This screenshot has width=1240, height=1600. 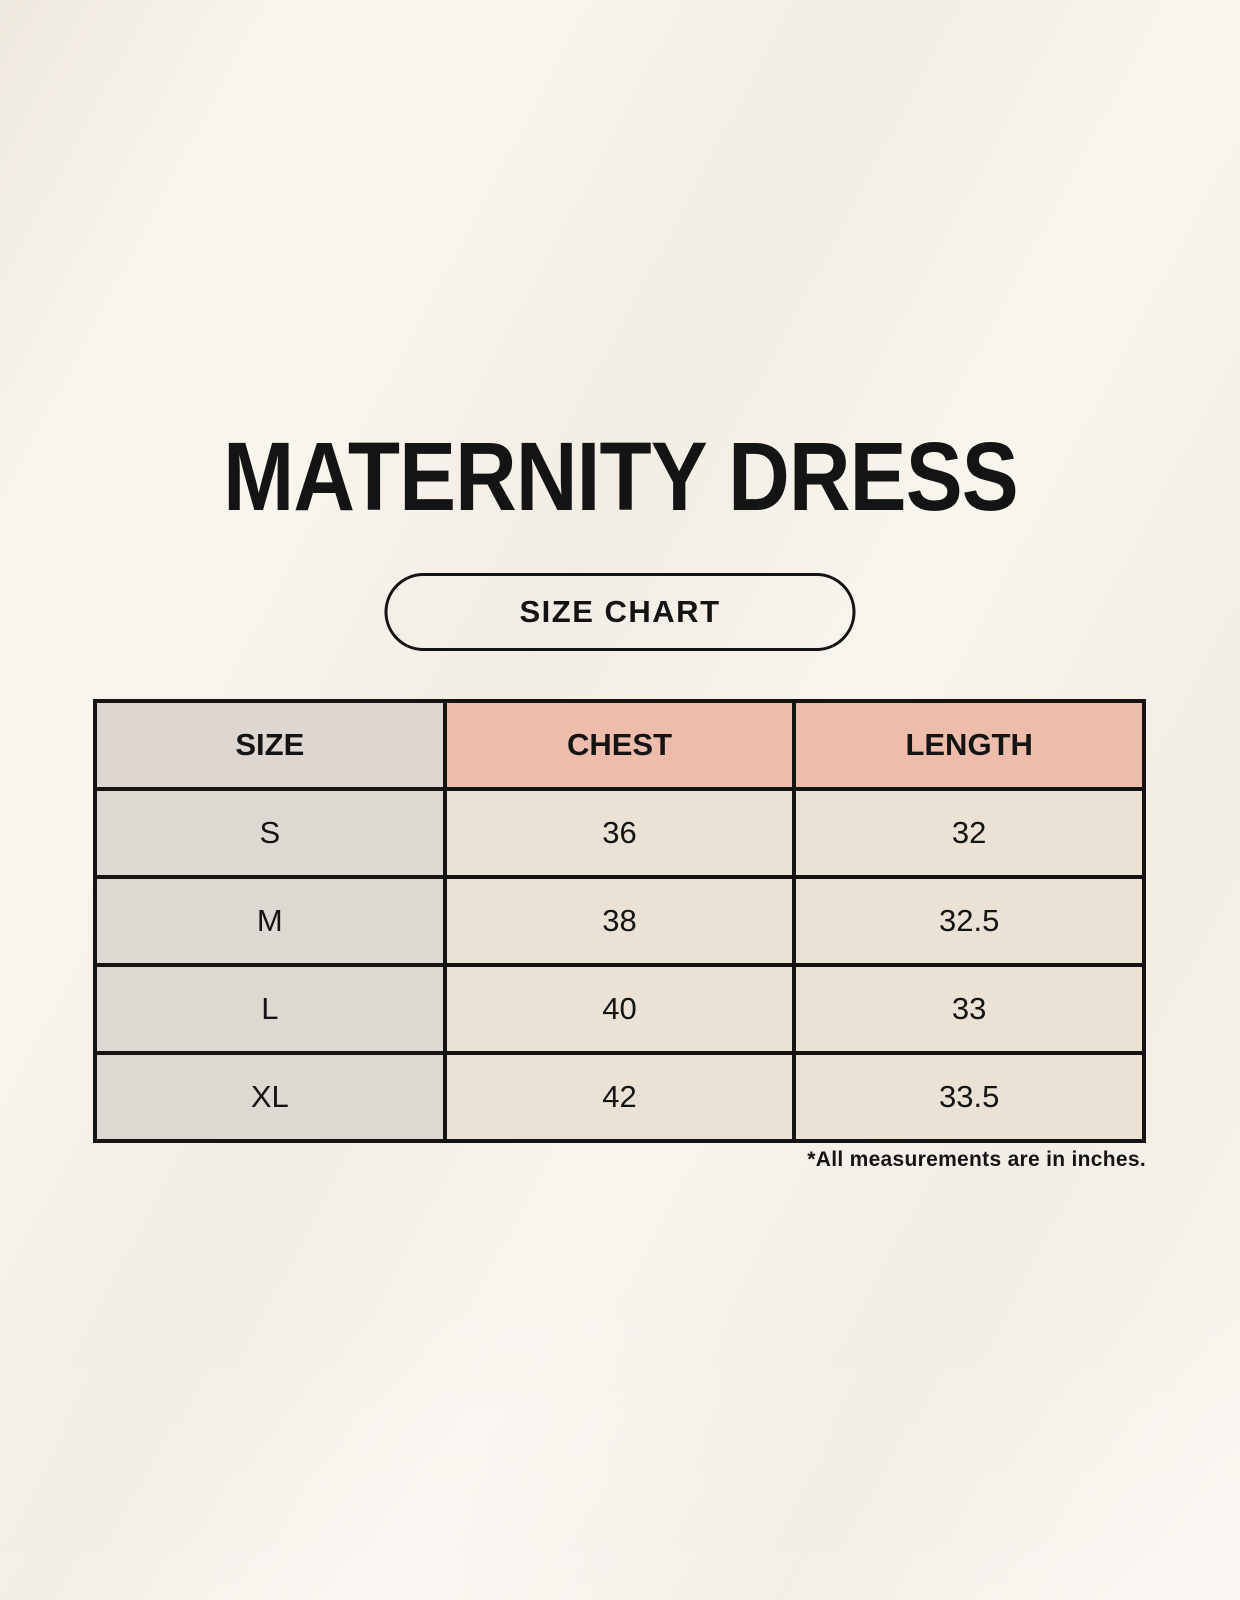 I want to click on table-header-row: SIZE CHEST LENGTH, so click(x=619, y=745).